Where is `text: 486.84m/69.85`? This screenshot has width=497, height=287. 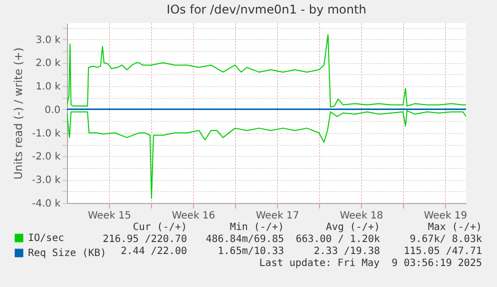 text: 486.84m/69.85 is located at coordinates (245, 239).